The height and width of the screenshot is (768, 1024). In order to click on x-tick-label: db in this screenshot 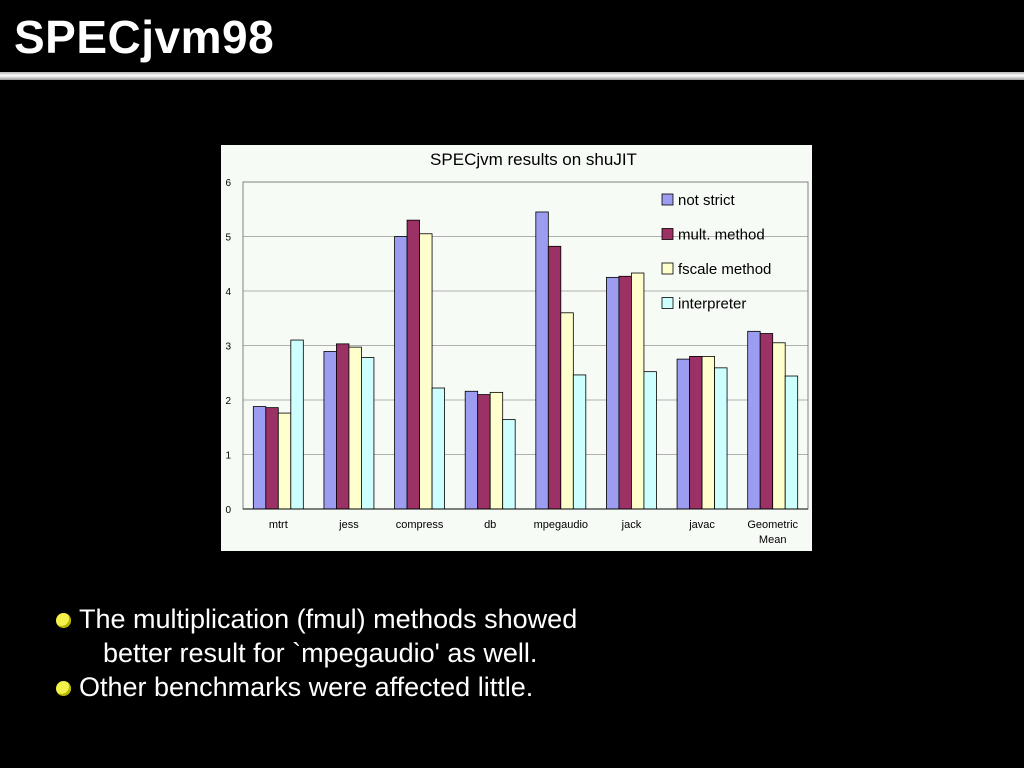, I will do `click(490, 525)`.